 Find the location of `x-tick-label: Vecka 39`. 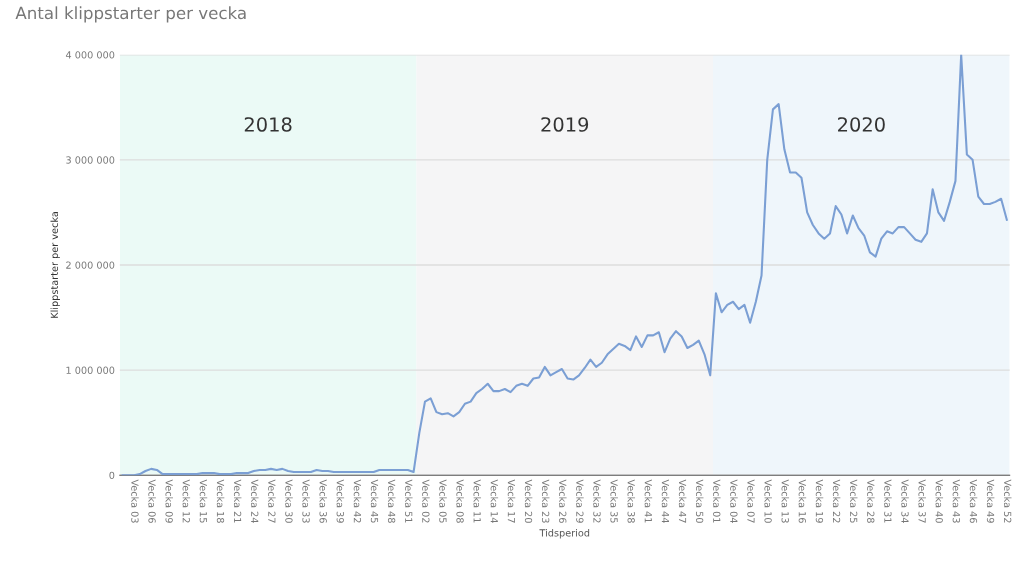

x-tick-label: Vecka 39 is located at coordinates (340, 501).